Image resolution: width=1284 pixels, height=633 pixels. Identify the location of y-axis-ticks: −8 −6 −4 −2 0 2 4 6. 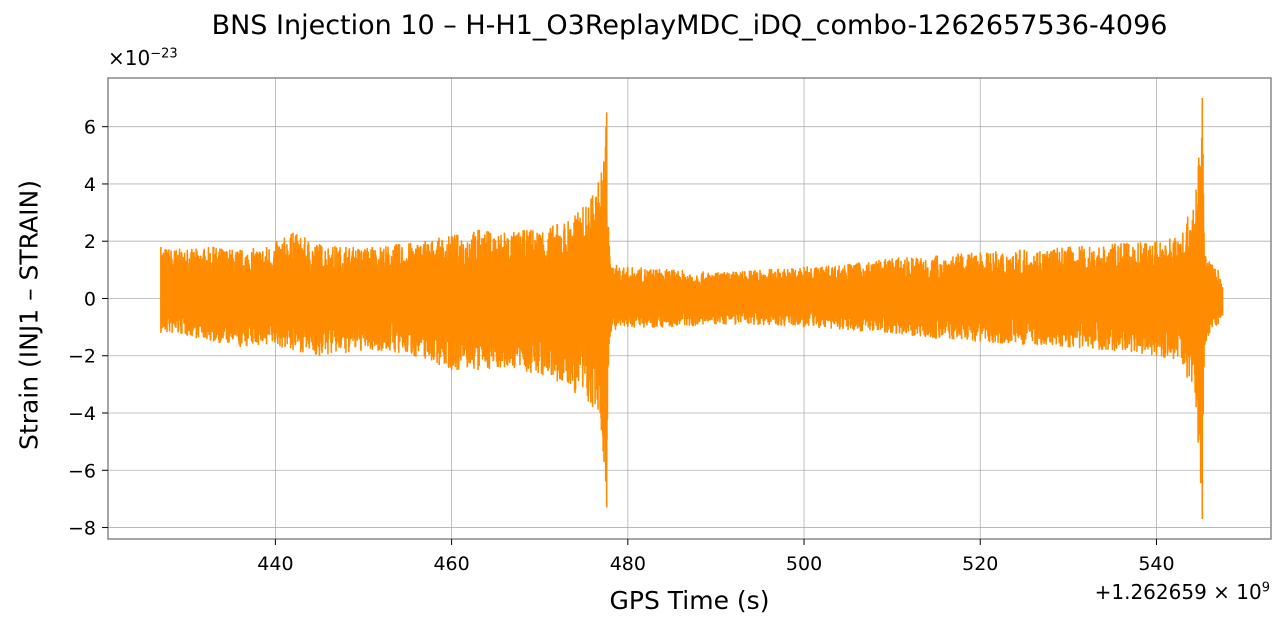
(88, 328).